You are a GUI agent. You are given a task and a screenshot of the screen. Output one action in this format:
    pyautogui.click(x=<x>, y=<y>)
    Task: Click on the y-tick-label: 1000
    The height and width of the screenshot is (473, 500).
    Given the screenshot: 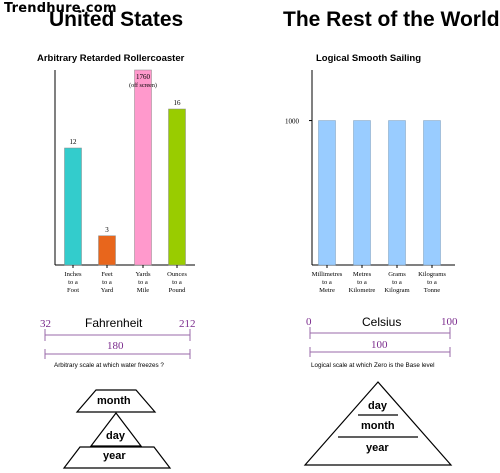 What is the action you would take?
    pyautogui.click(x=292, y=122)
    